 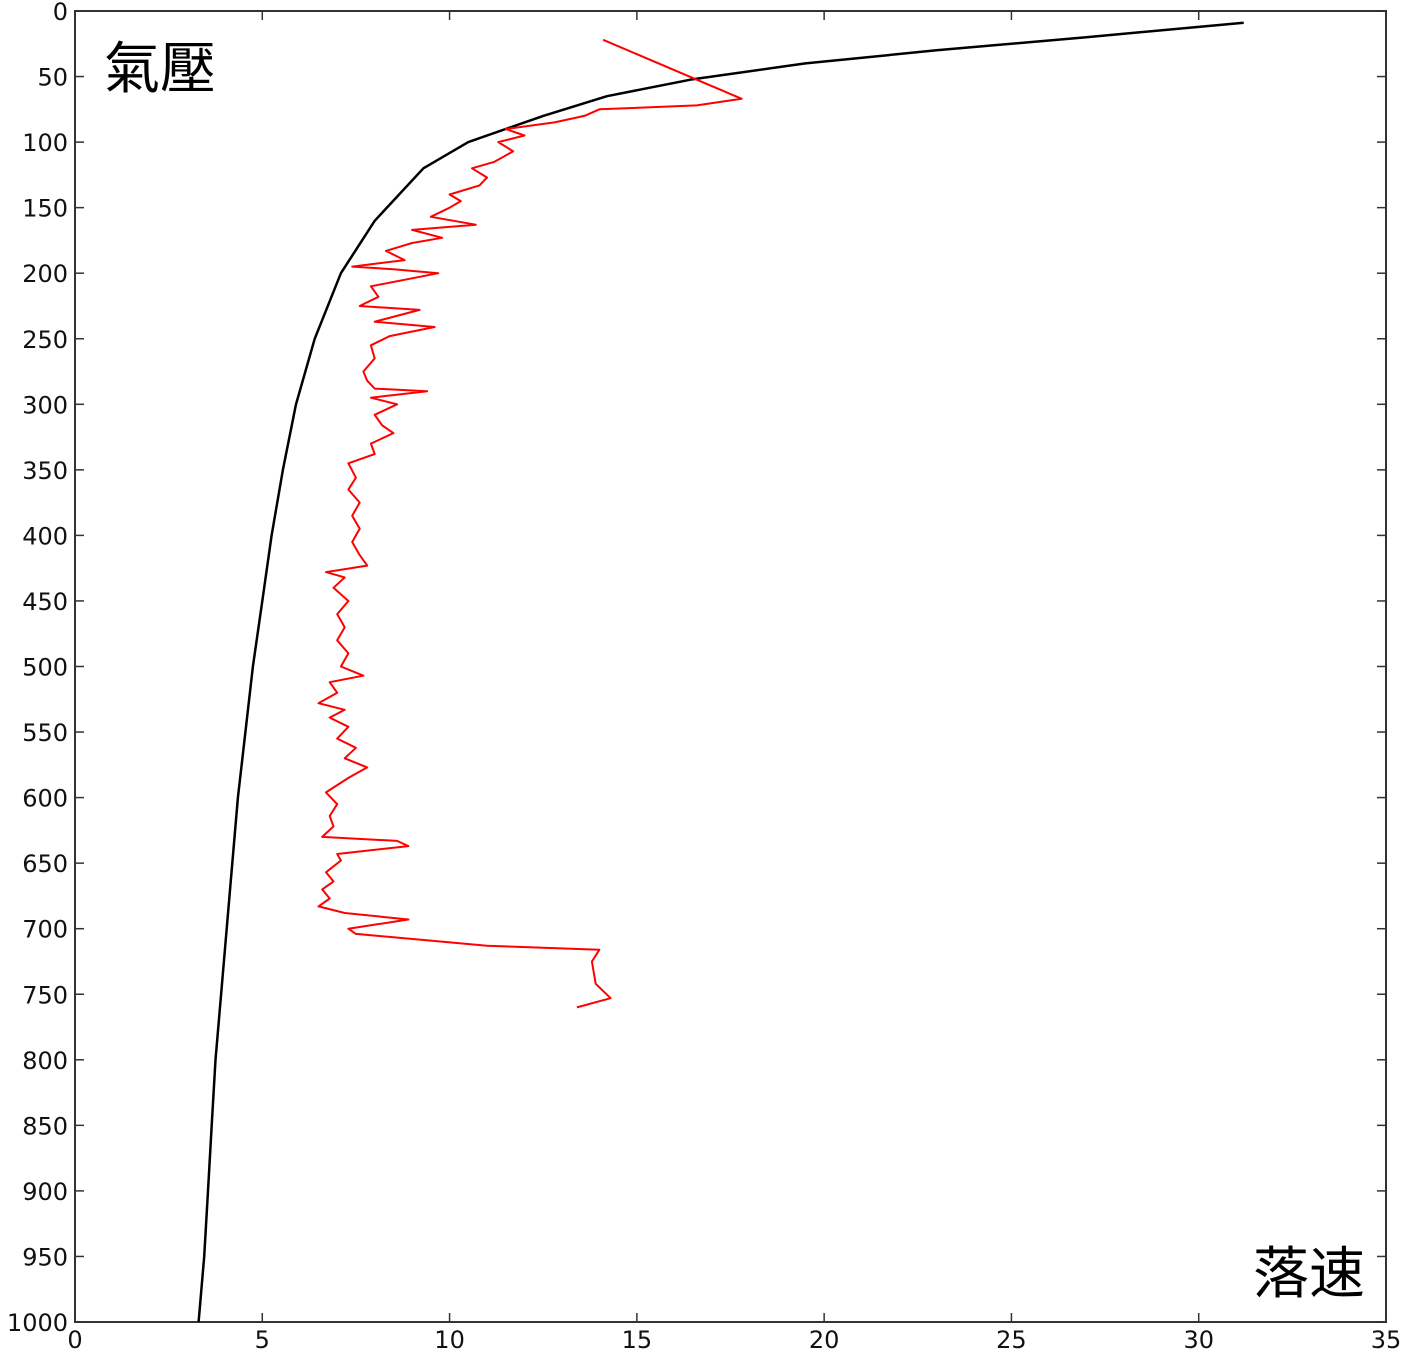 What do you see at coordinates (45, 1192) in the screenshot?
I see `y-tick-label: 900` at bounding box center [45, 1192].